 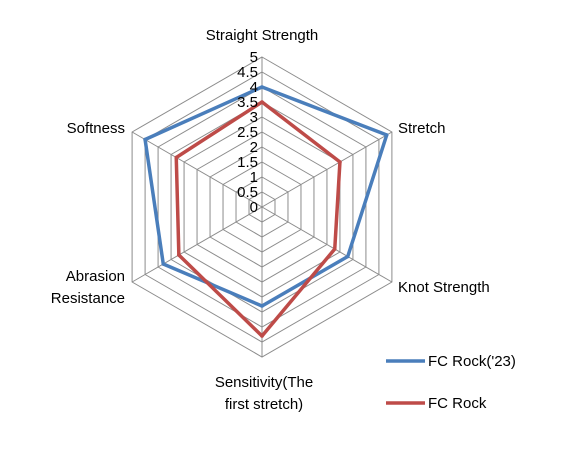 I want to click on axis-label-line: Softness, so click(x=96, y=128).